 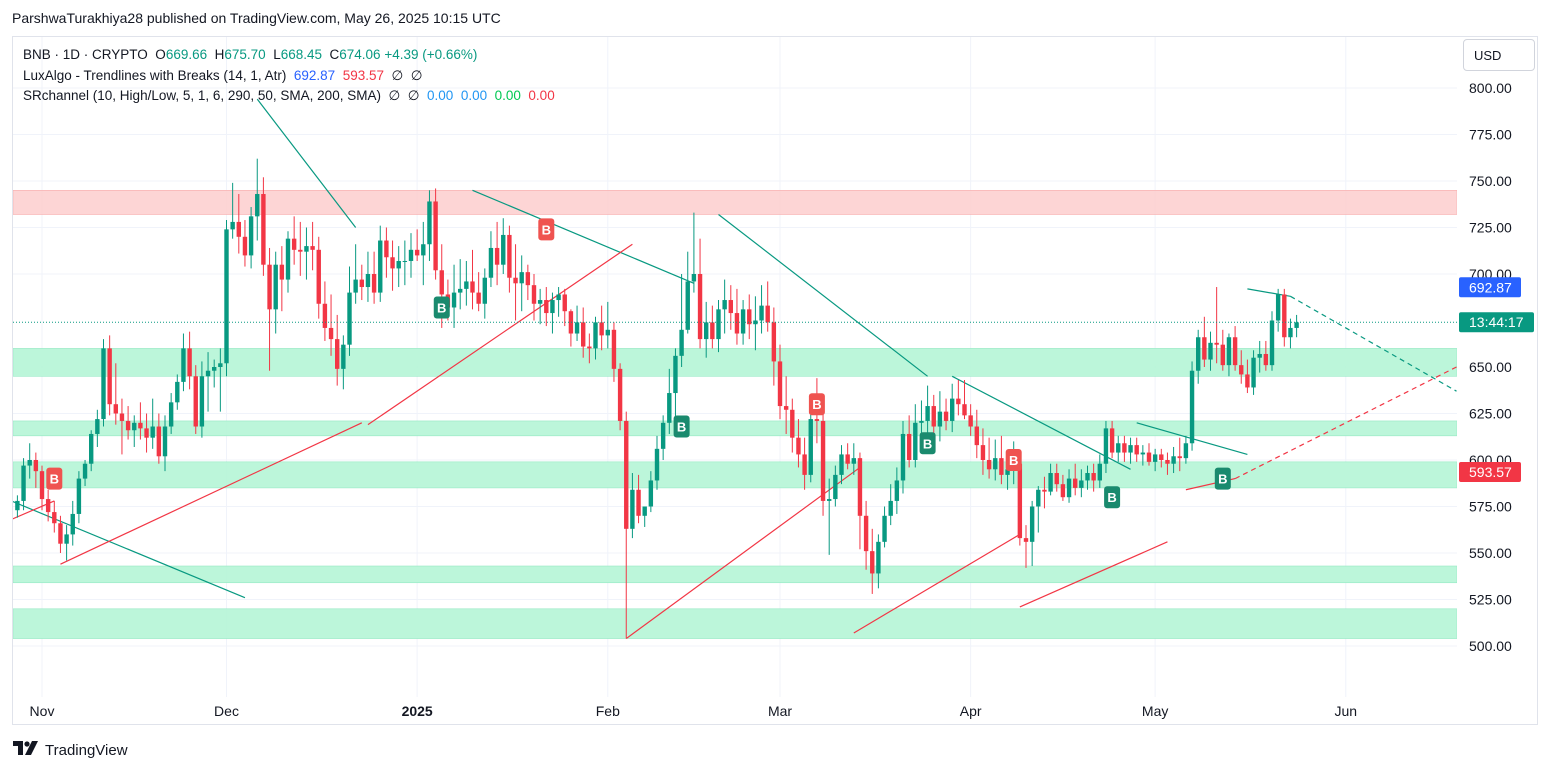 What do you see at coordinates (1490, 472) in the screenshot?
I see `price-axis-label-text: 593.57` at bounding box center [1490, 472].